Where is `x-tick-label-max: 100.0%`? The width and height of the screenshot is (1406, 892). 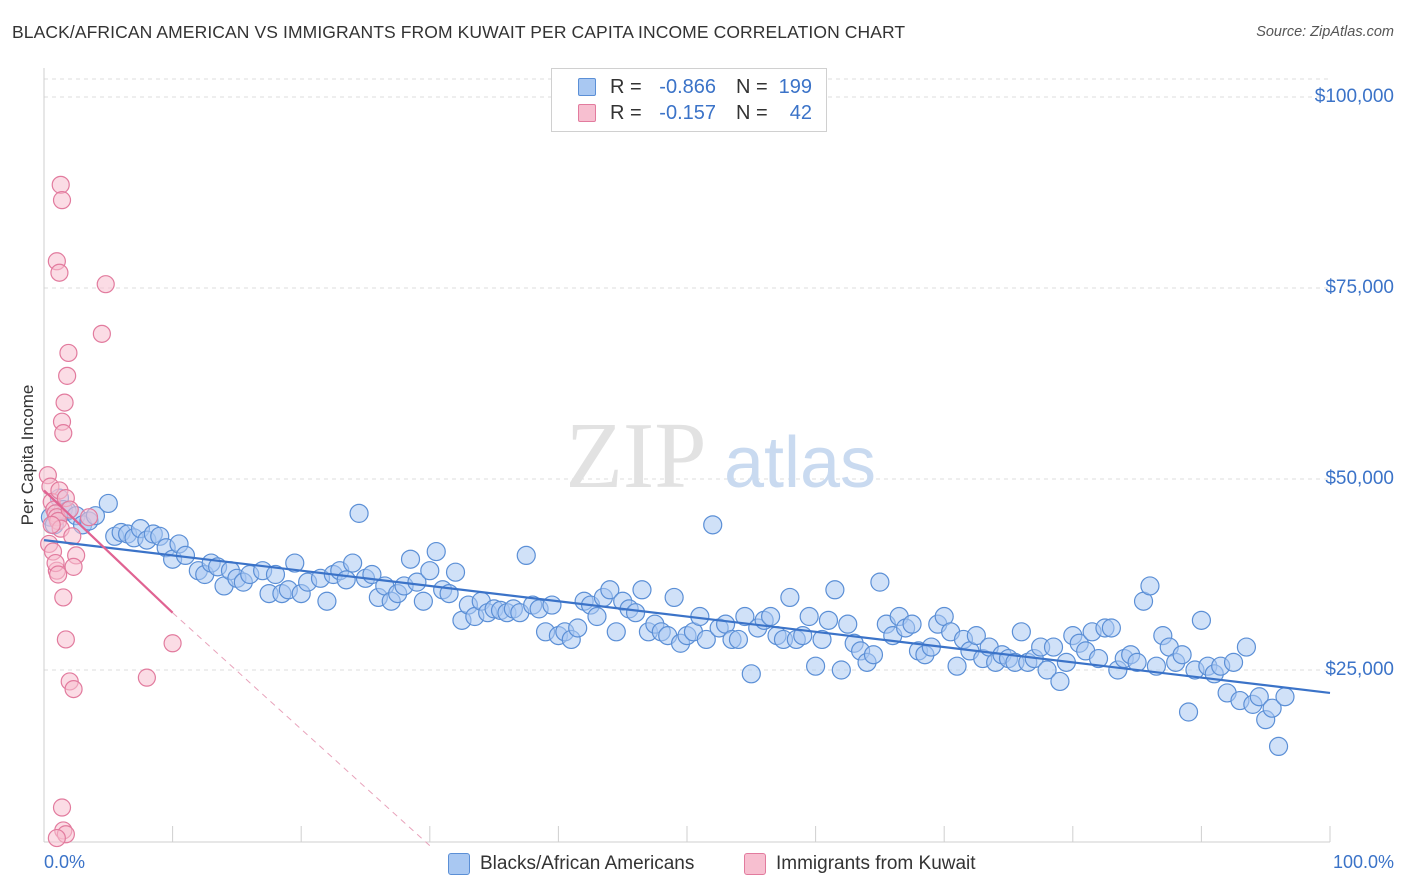
x-tick-label-max: 100.0% is located at coordinates (1363, 862).